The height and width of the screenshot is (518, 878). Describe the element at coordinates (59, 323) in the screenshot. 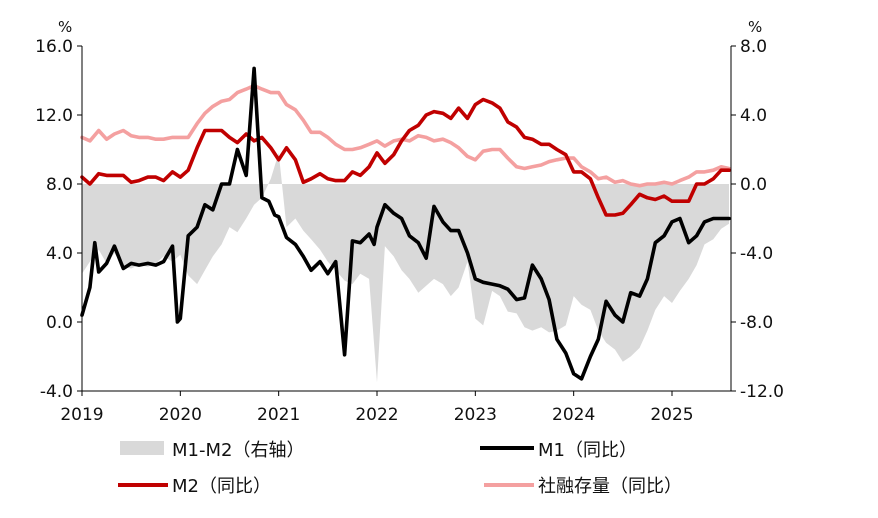

I see `left-tick-label: 0.0` at that location.